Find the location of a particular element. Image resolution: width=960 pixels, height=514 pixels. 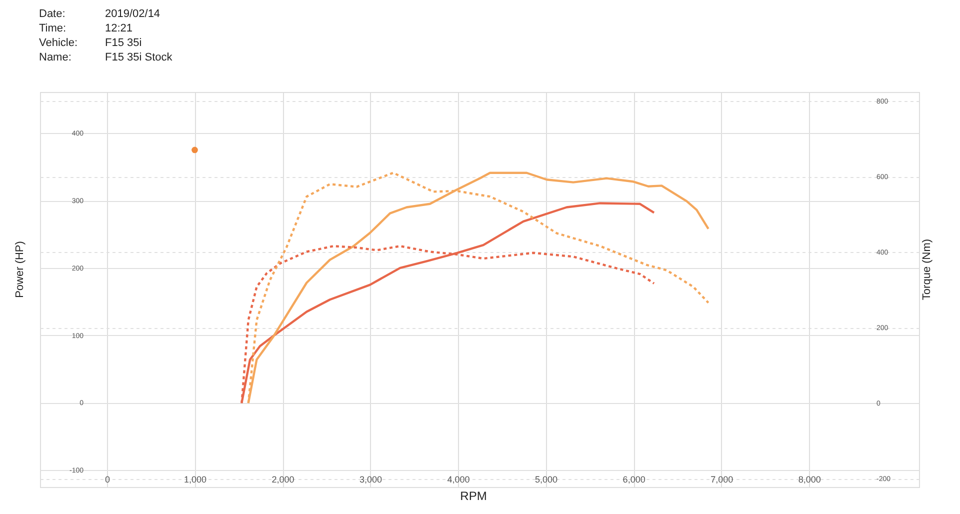

y-axis-title: Power (HP) is located at coordinates (20, 269).